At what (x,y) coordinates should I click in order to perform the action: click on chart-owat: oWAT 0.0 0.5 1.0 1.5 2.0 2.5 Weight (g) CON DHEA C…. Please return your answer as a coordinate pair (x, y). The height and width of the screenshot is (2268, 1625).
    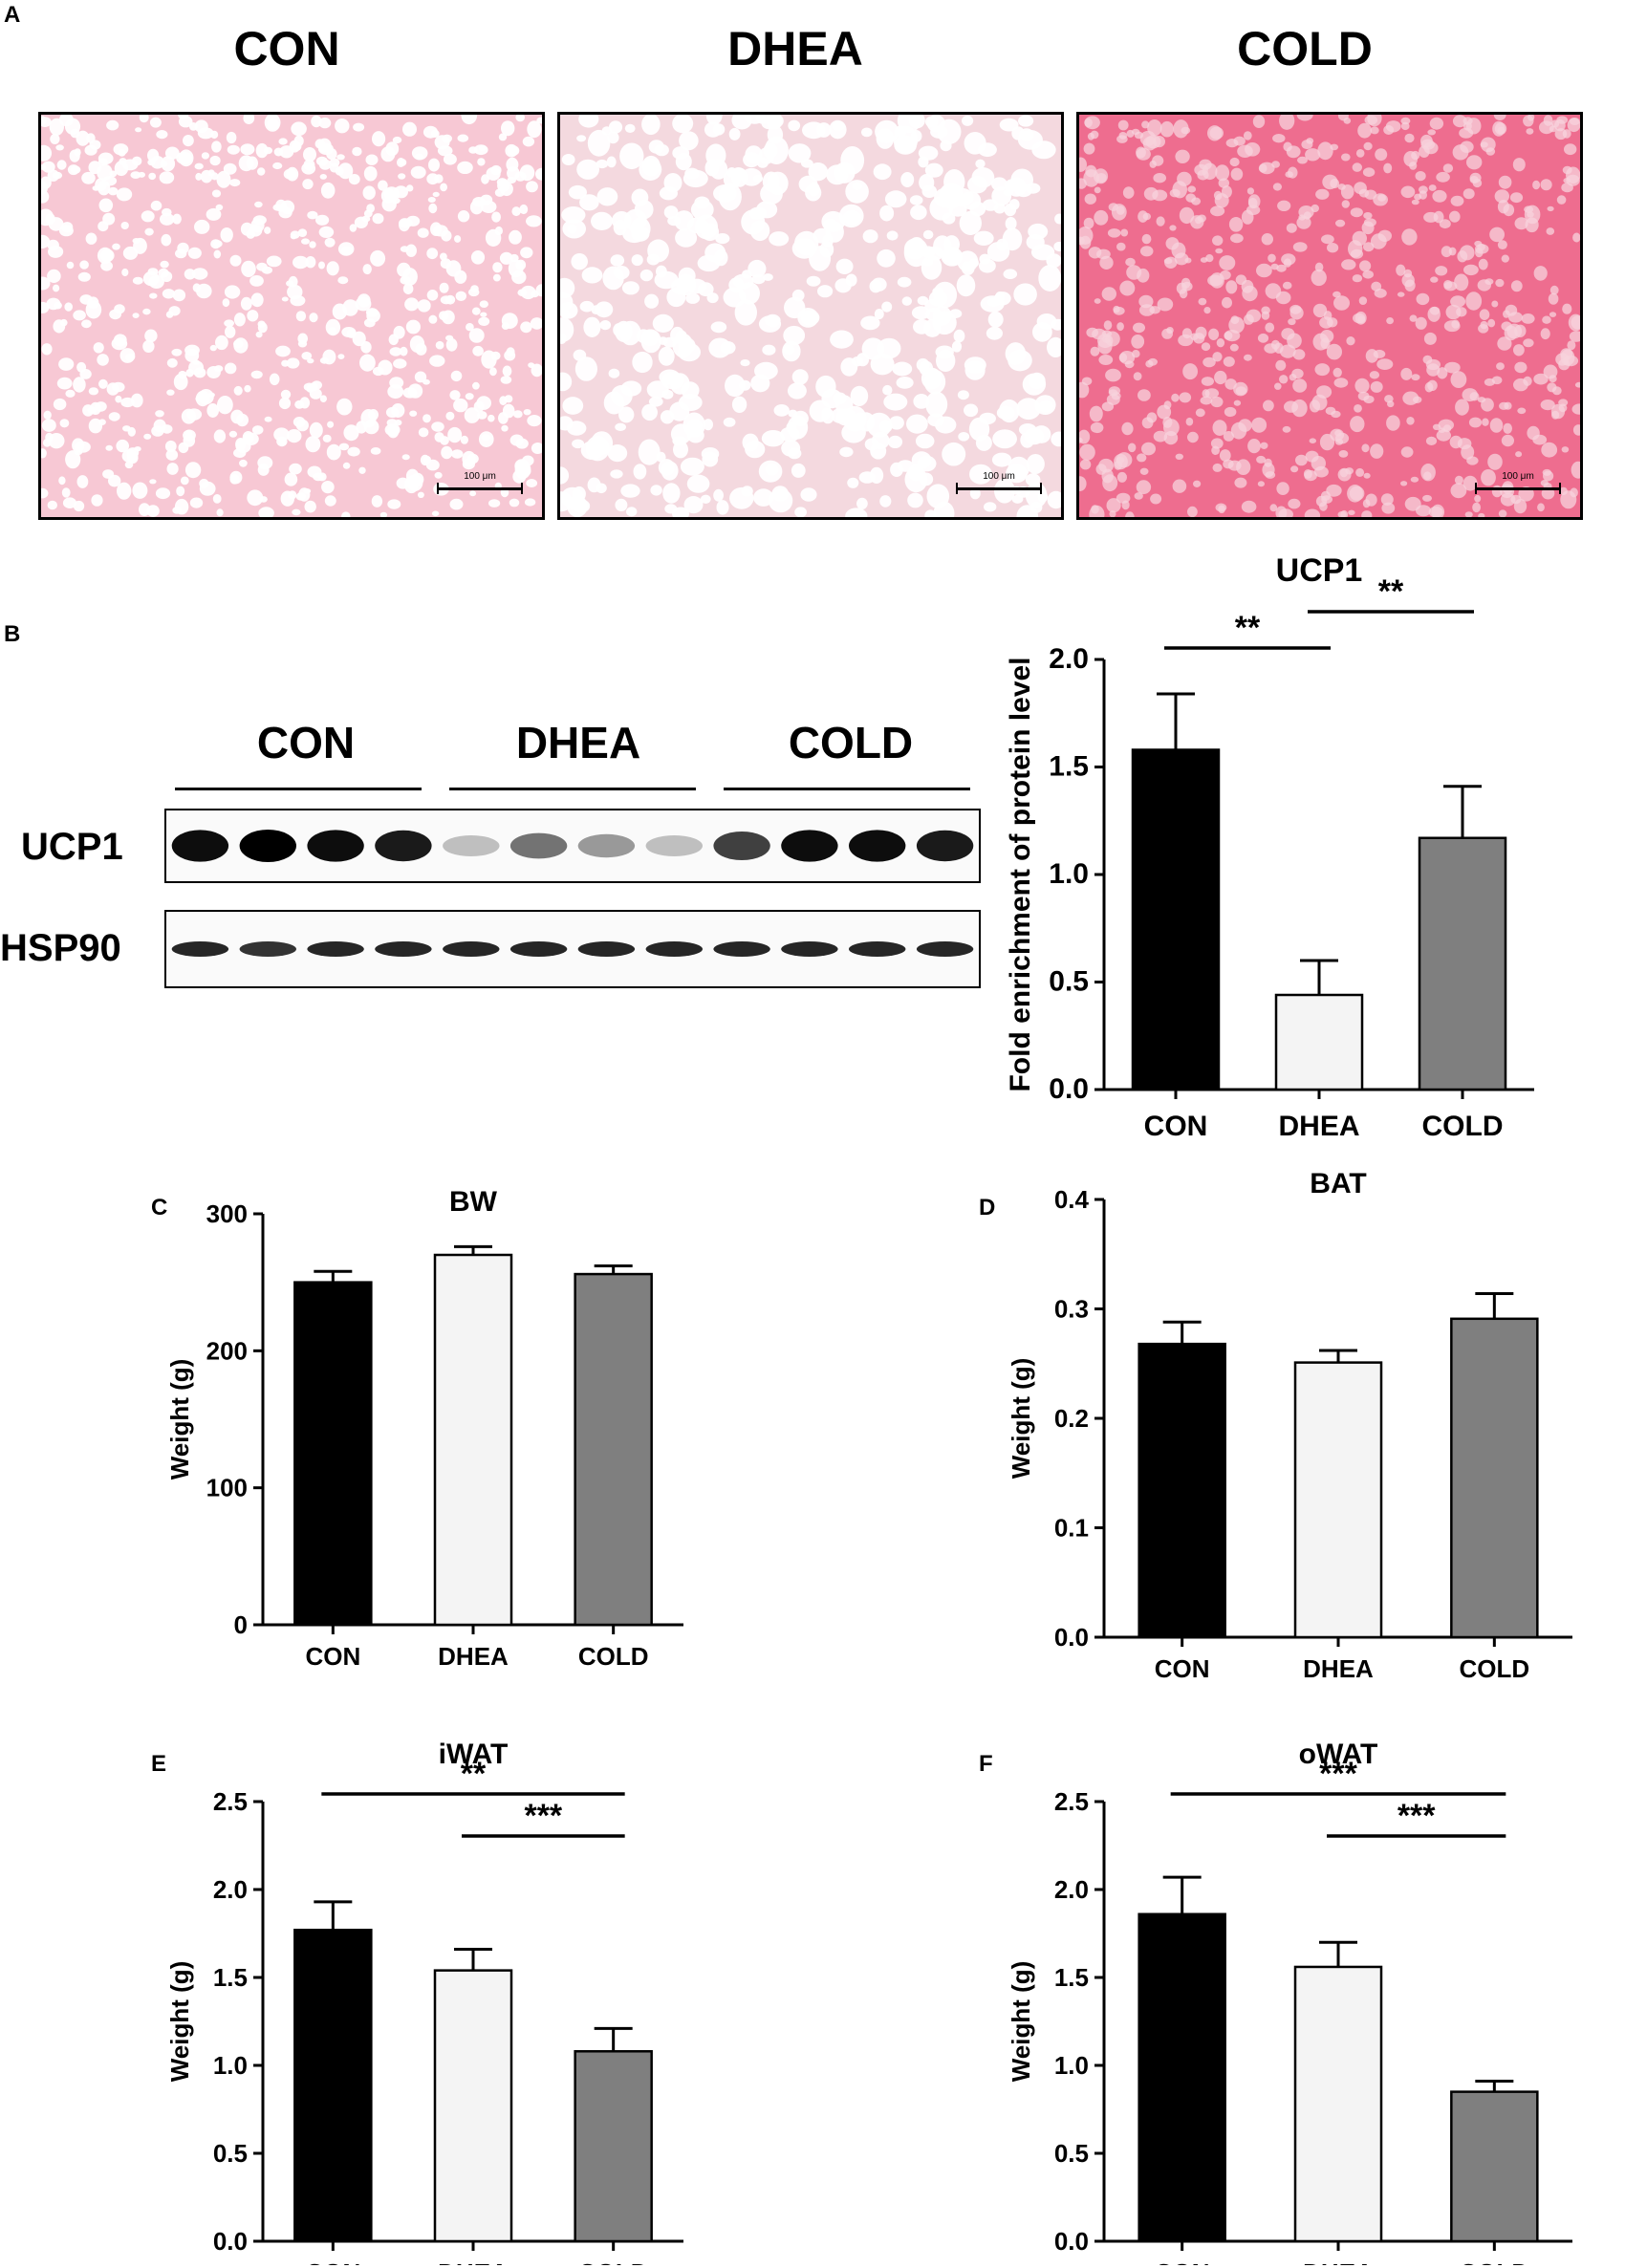
    Looking at the image, I should click on (1289, 2002).